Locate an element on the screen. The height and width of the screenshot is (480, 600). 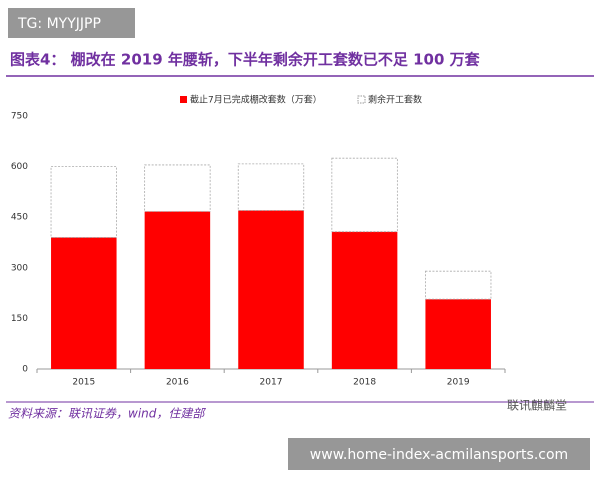
y-tick-label: 750 is located at coordinates (19, 117).